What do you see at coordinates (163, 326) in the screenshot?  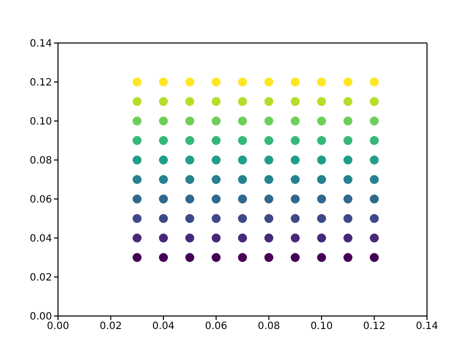 I see `x-tick-label: 0.04` at bounding box center [163, 326].